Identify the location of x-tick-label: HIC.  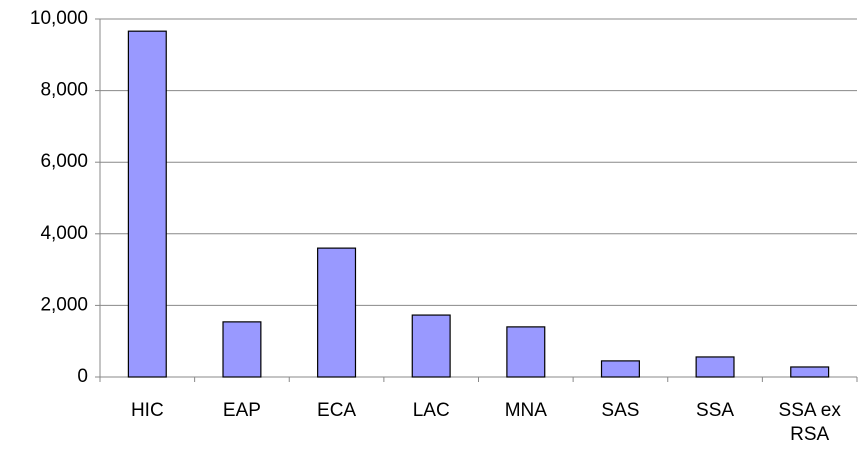
(147, 410).